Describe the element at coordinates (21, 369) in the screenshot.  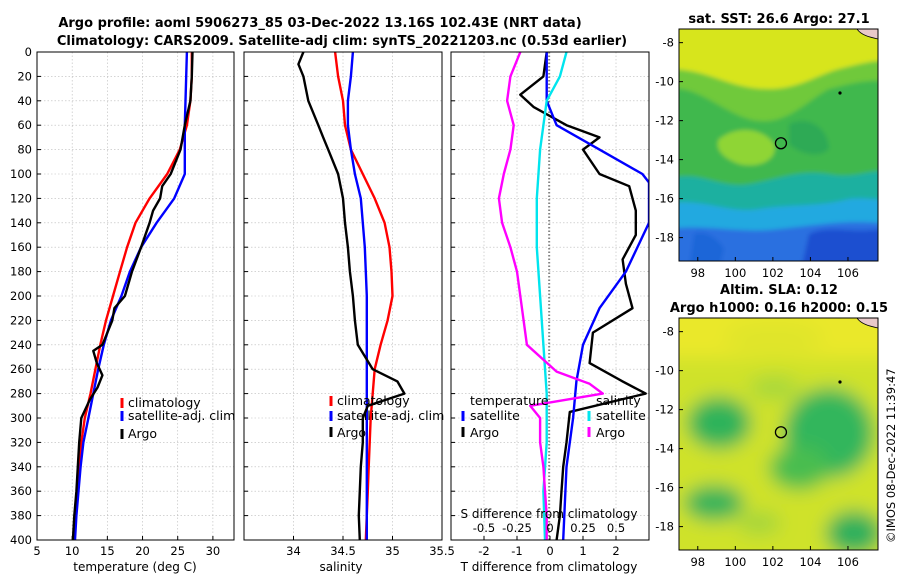
I see `y-tick-label: 260` at that location.